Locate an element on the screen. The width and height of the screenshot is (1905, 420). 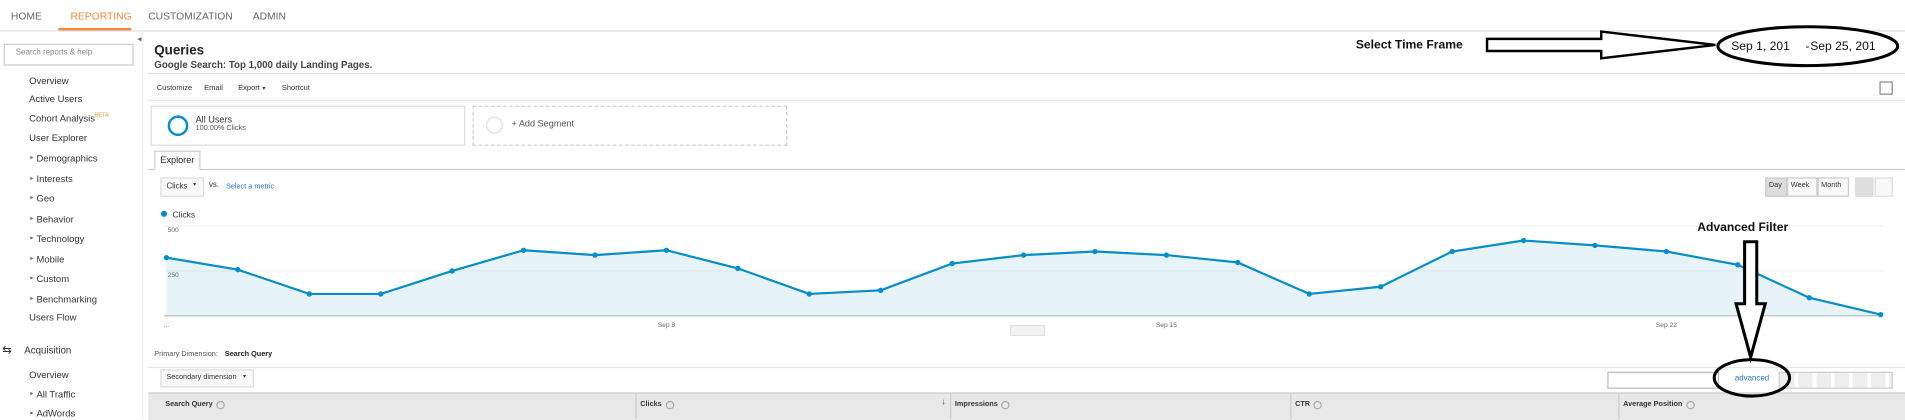
nav-link: Interests is located at coordinates (54, 179).